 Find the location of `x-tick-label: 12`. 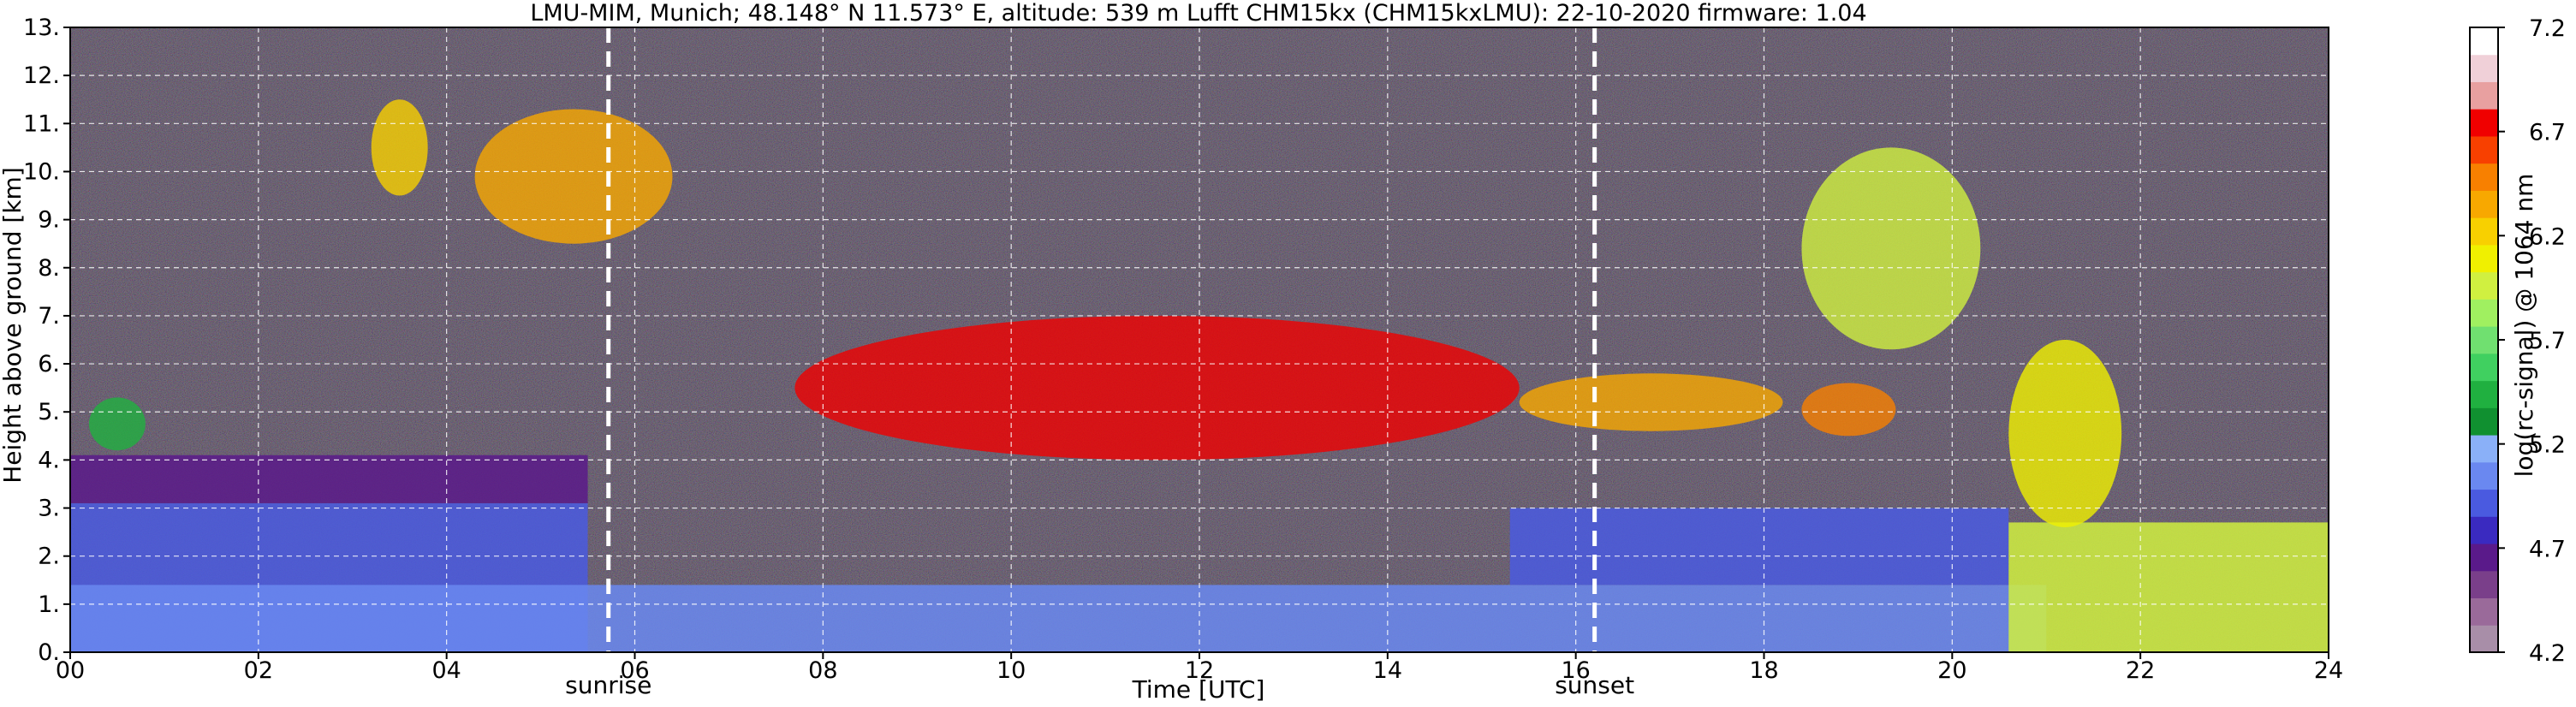

x-tick-label: 12 is located at coordinates (1199, 670).